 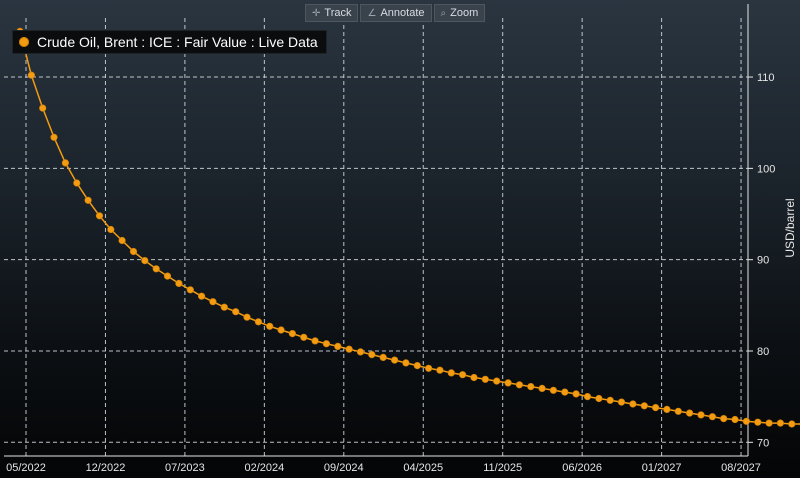 I want to click on y-tick-label: 70, so click(x=763, y=443).